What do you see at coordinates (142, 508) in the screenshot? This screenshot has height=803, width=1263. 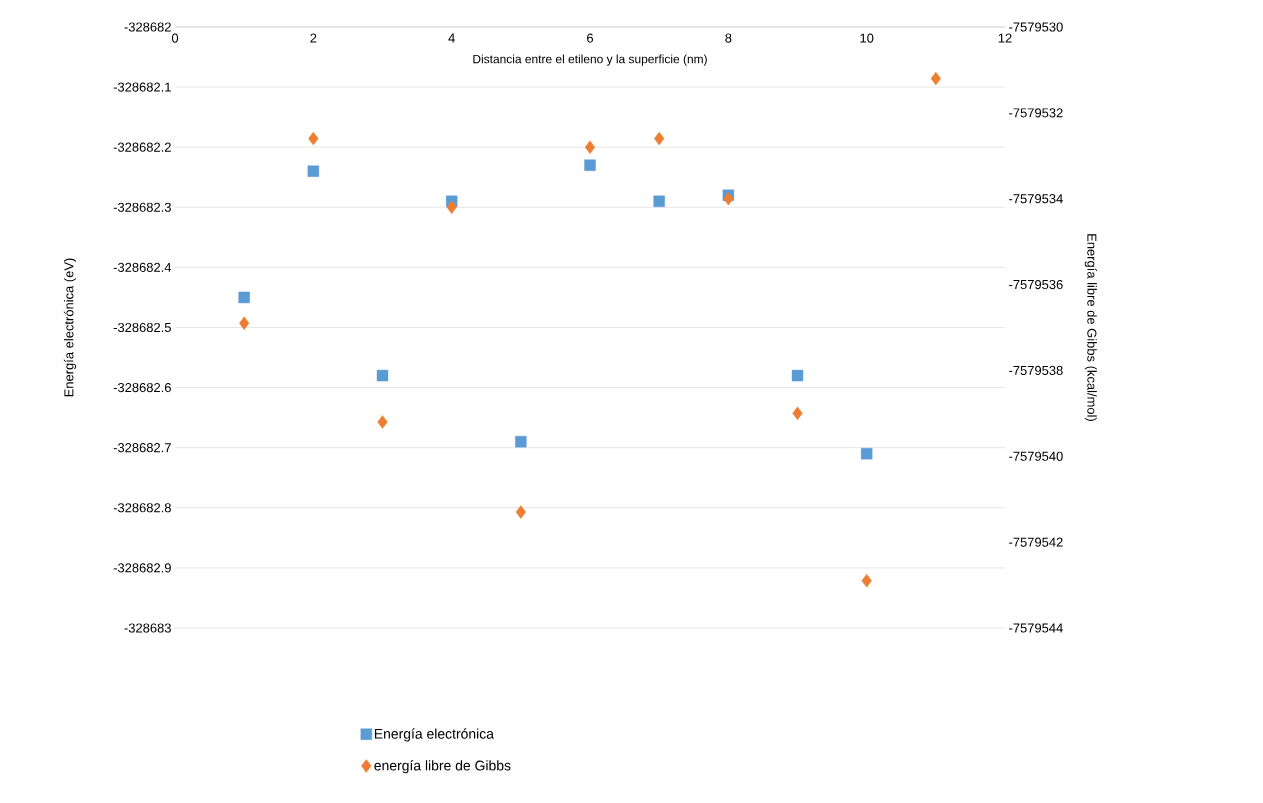 I see `y-tick-label: -328682.8` at bounding box center [142, 508].